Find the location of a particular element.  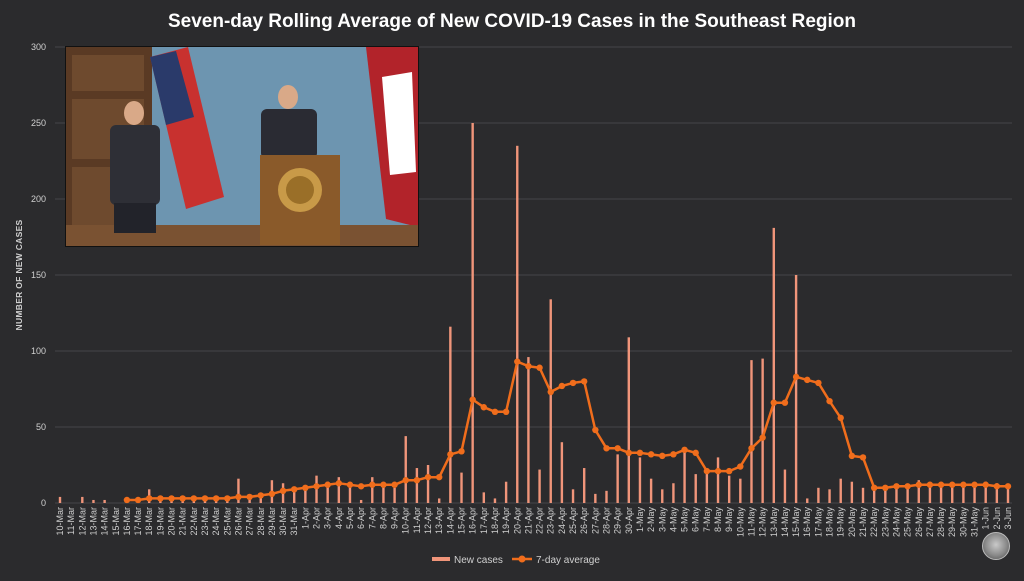

x-tick-label: 12-May is located at coordinates (763, 522).